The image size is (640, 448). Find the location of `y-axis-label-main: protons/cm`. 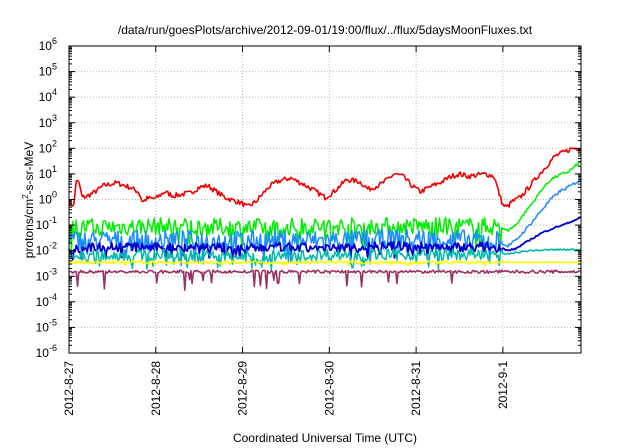

y-axis-label-main: protons/cm is located at coordinates (29, 228).